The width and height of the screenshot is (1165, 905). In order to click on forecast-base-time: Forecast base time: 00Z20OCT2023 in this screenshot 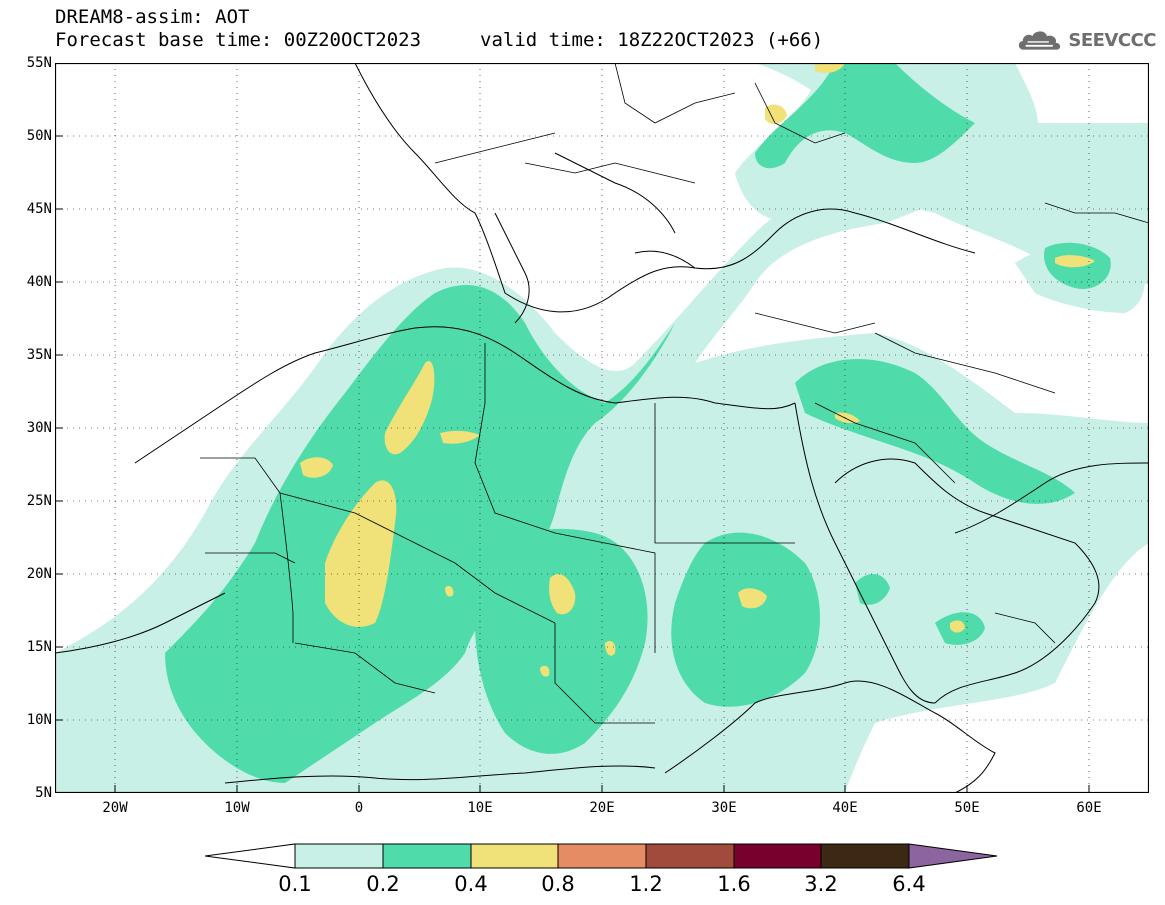, I will do `click(238, 40)`.